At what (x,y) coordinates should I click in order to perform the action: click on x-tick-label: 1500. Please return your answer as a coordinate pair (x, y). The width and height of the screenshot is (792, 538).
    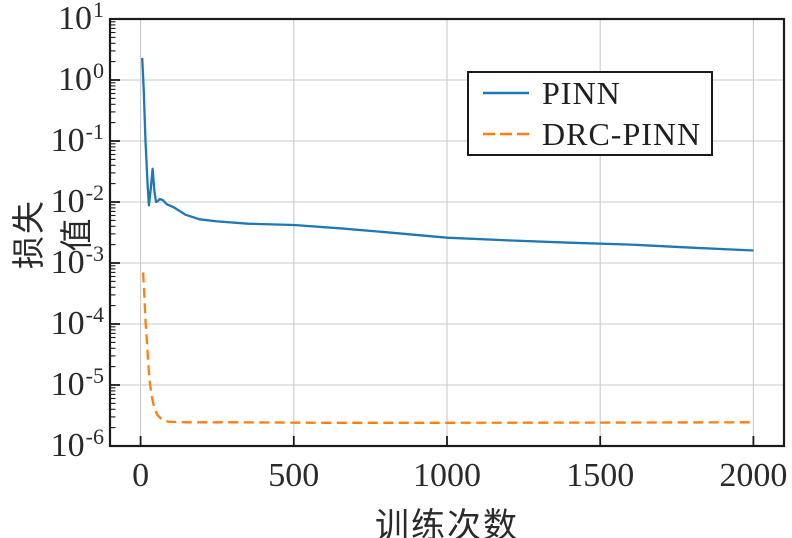
    Looking at the image, I should click on (600, 475).